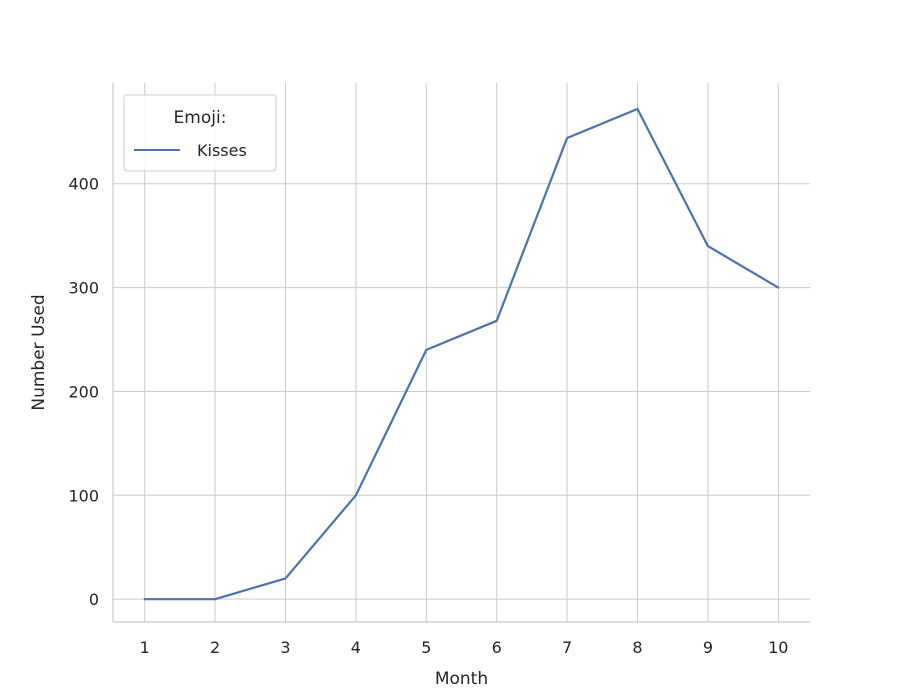 The width and height of the screenshot is (900, 700). I want to click on y-tick-labels: 0 100 200 300 400, so click(83, 392).